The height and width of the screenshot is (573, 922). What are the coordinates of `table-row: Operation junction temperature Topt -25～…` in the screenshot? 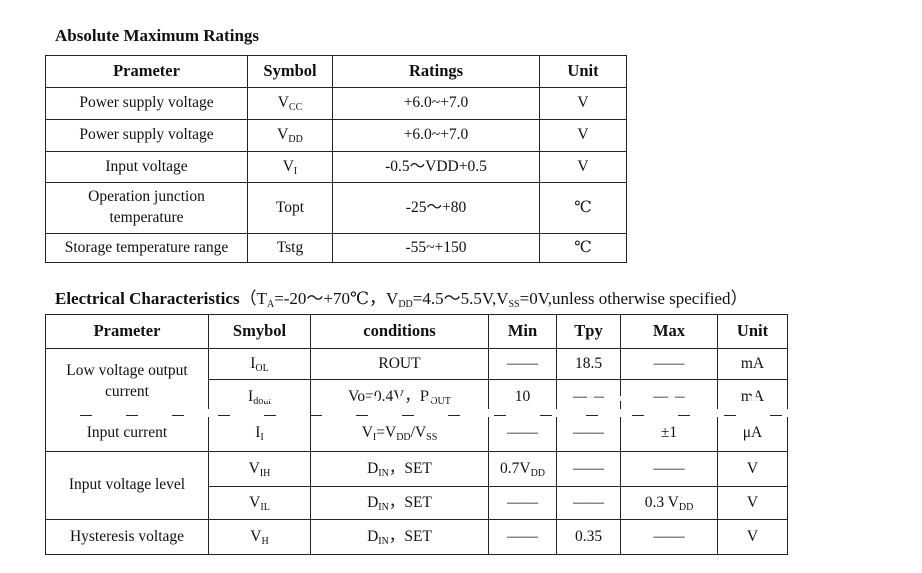 It's located at (336, 208).